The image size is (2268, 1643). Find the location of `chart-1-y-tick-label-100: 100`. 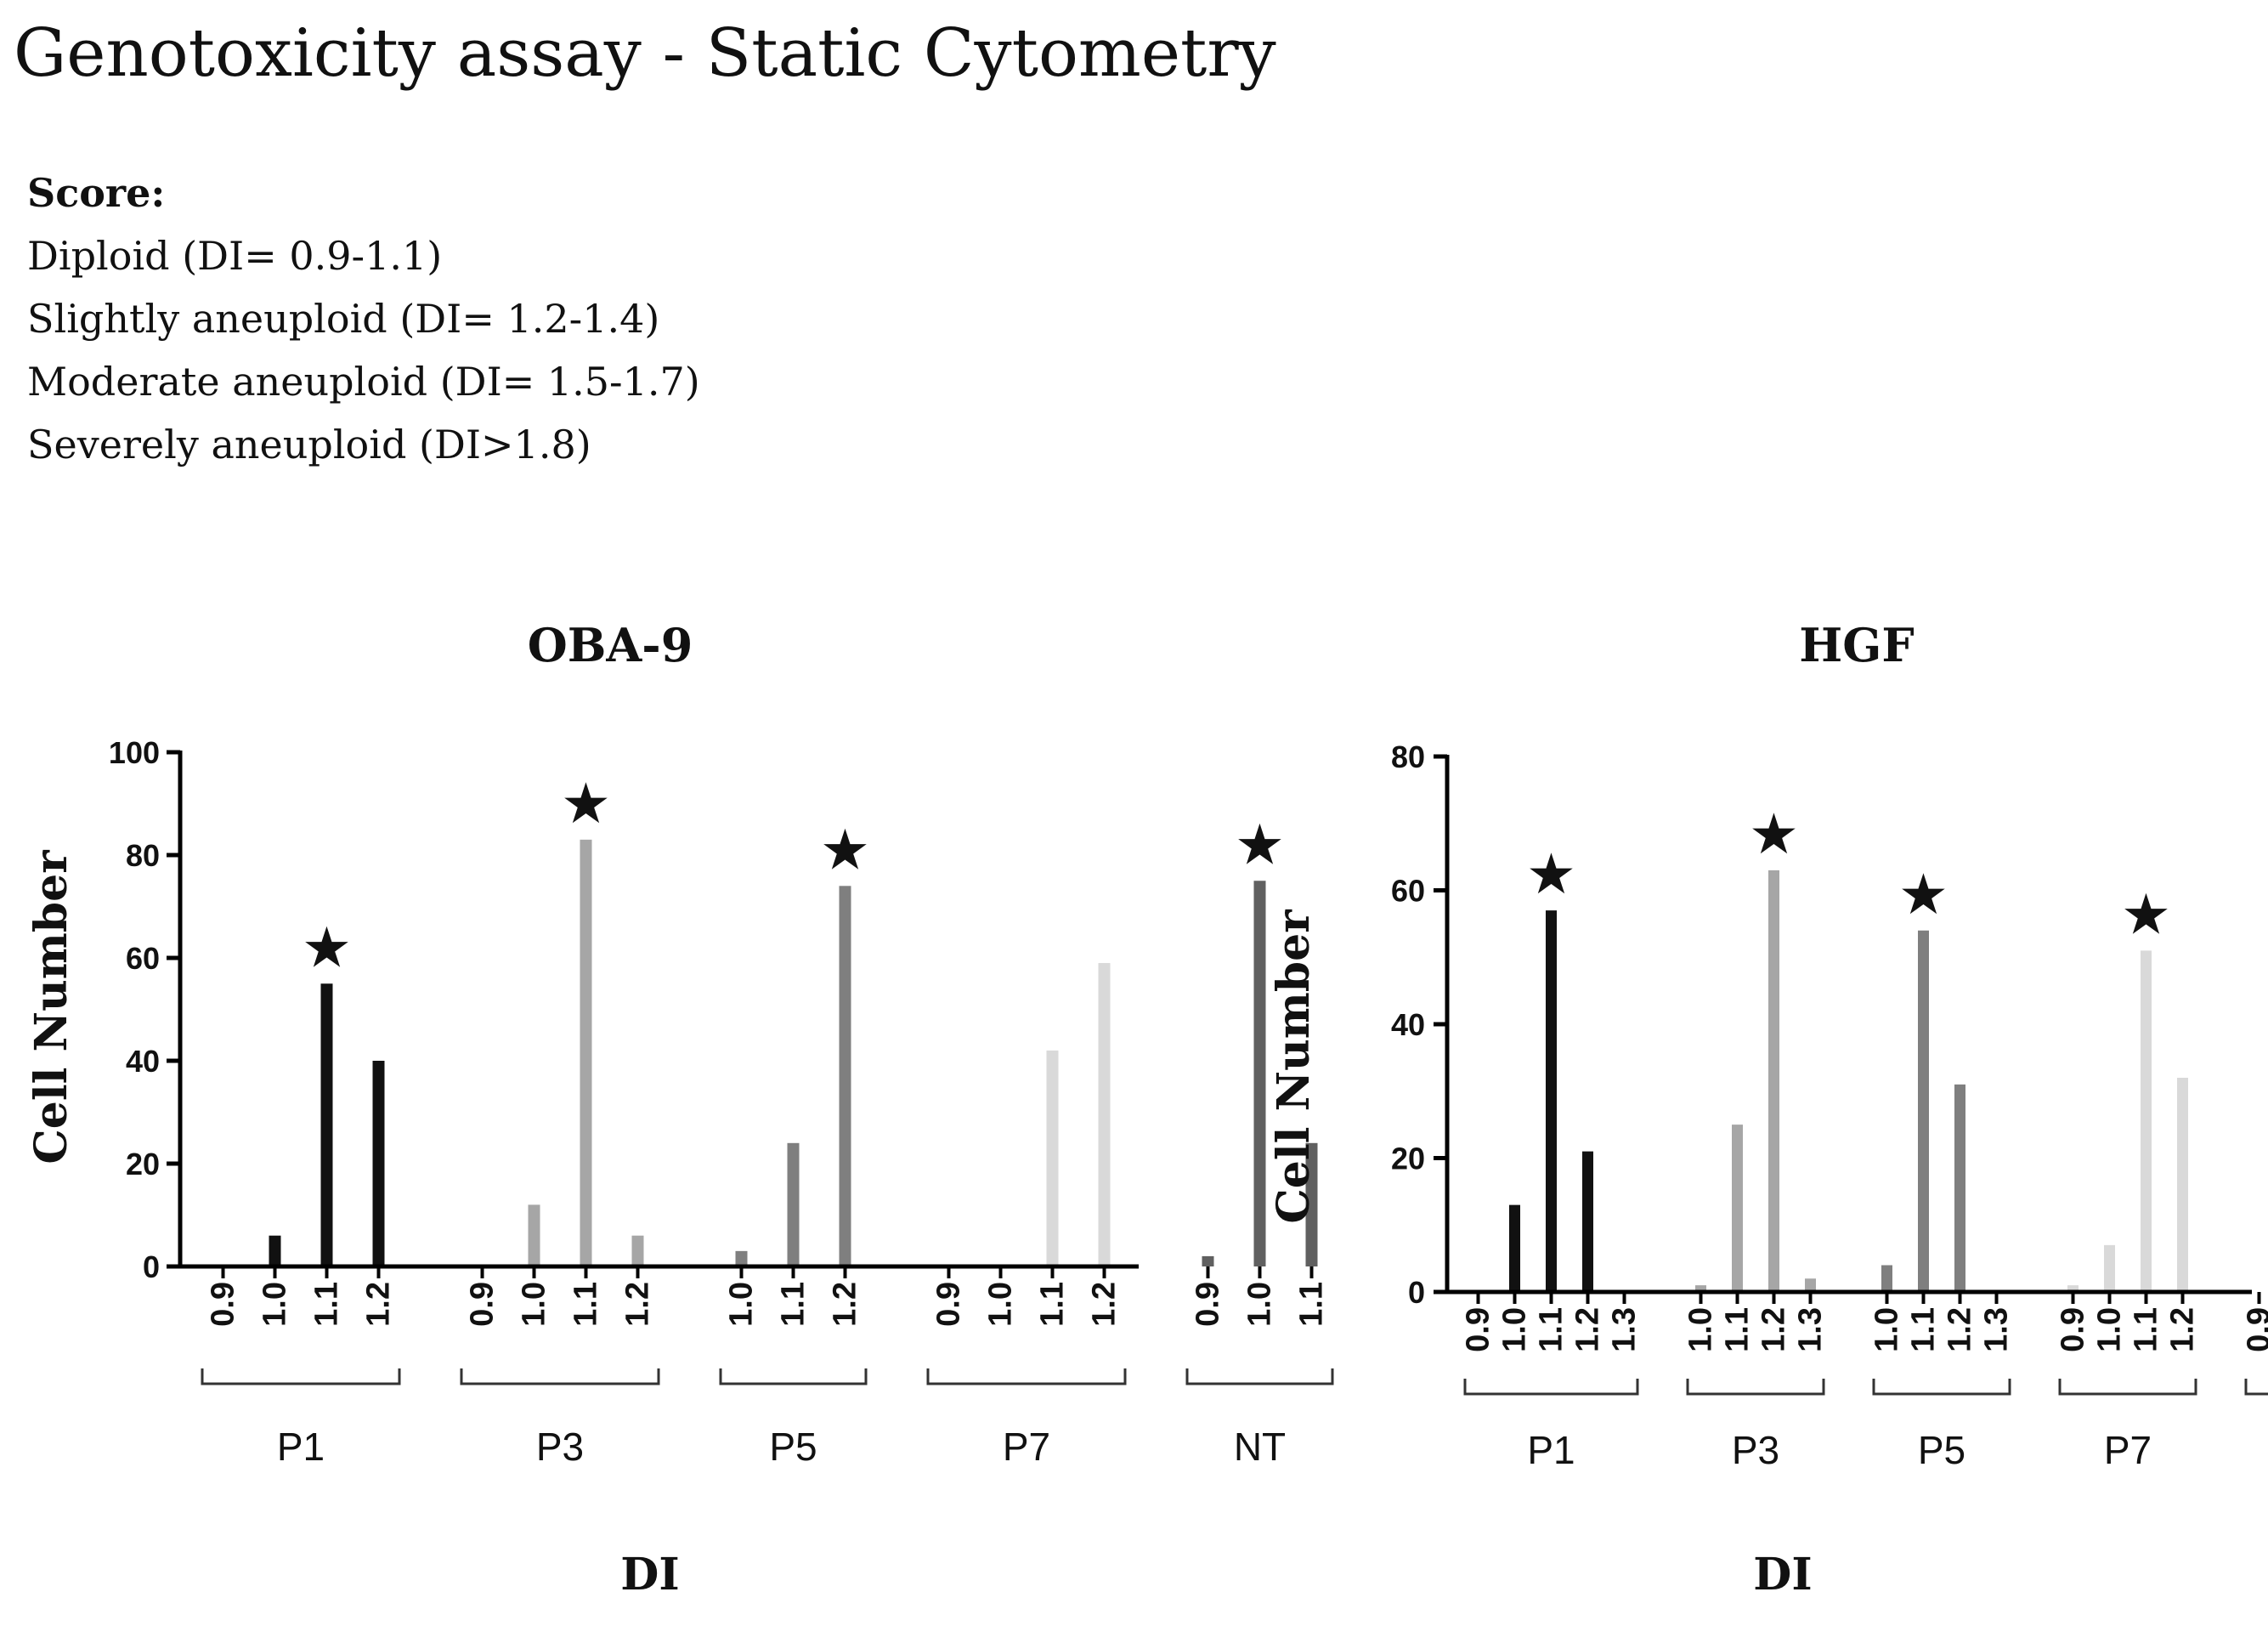

chart-1-y-tick-label-100: 100 is located at coordinates (134, 752).